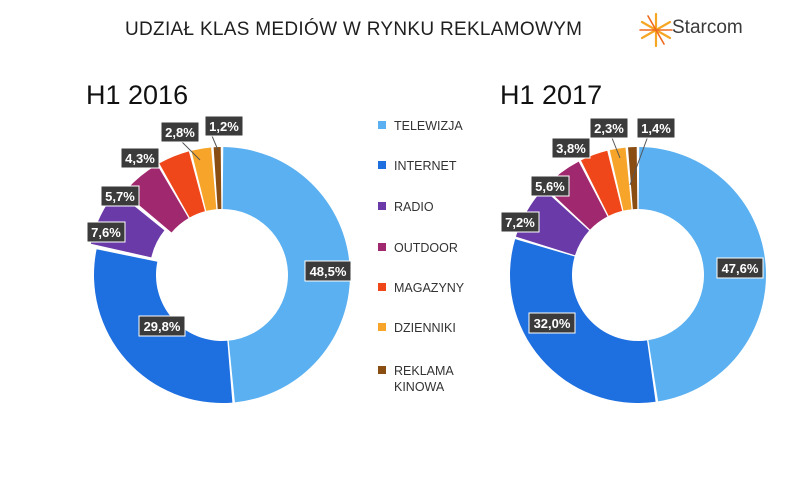 This screenshot has height=480, width=800. I want to click on slice-0-reklama-kinowa, so click(217, 178).